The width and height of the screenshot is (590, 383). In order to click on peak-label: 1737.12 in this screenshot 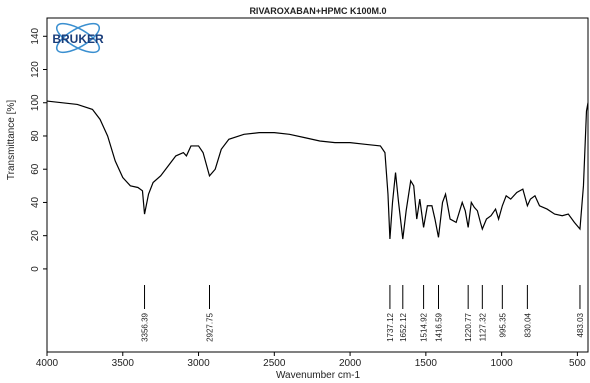, I will do `click(390, 326)`.